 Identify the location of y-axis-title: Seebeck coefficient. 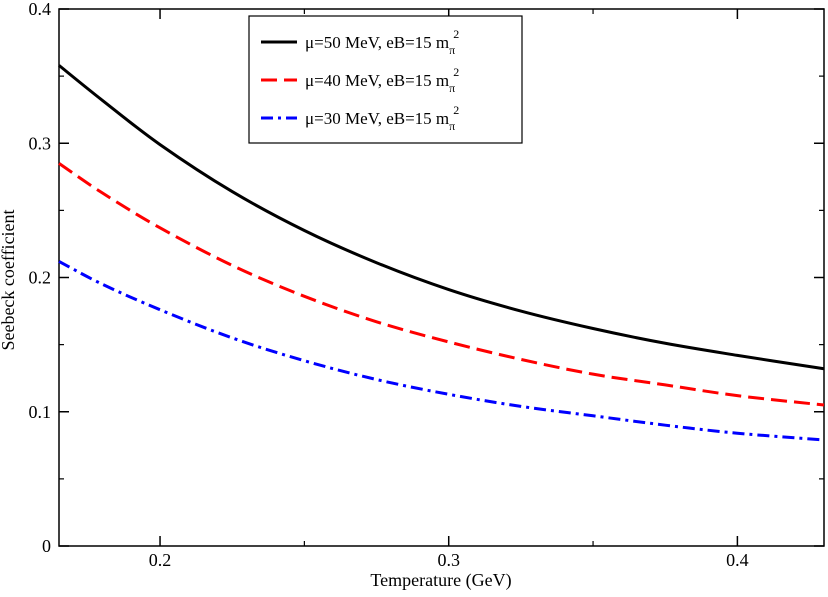
(9, 279).